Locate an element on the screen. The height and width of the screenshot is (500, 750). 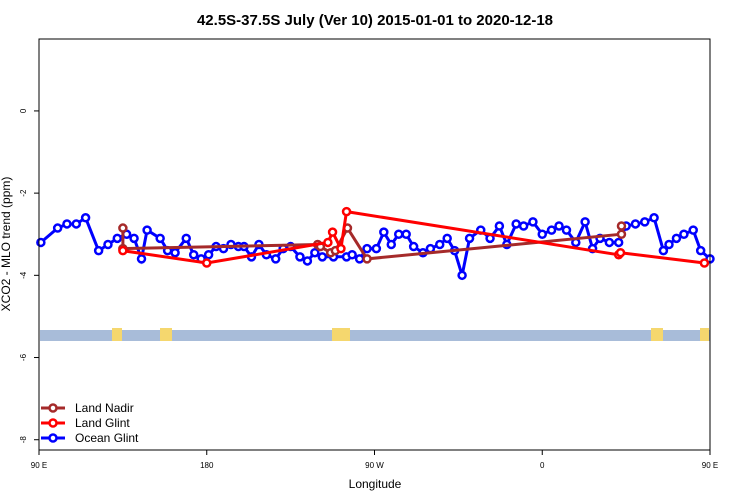
y-tick-label: -2 is located at coordinates (23, 193).